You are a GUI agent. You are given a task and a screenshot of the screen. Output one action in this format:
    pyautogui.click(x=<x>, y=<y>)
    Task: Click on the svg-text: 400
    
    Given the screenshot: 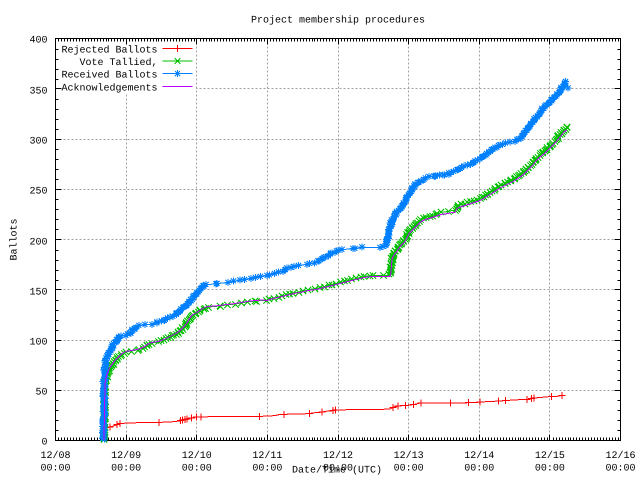 What is the action you would take?
    pyautogui.click(x=38, y=41)
    